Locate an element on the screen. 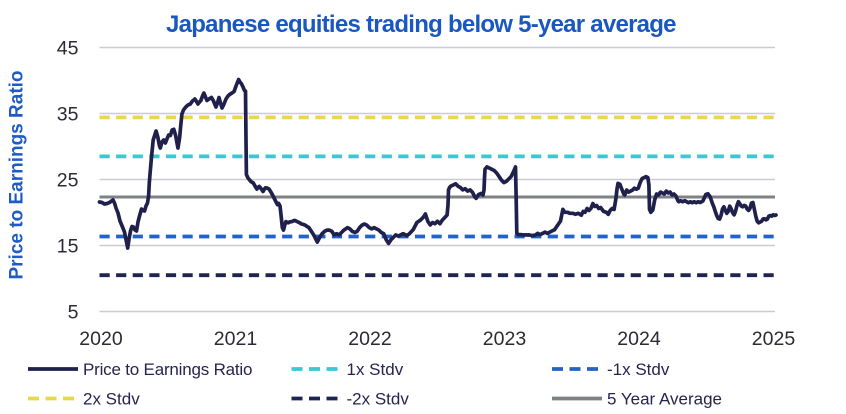 This screenshot has width=846, height=414. svg-text: 1x Stdv is located at coordinates (375, 369).